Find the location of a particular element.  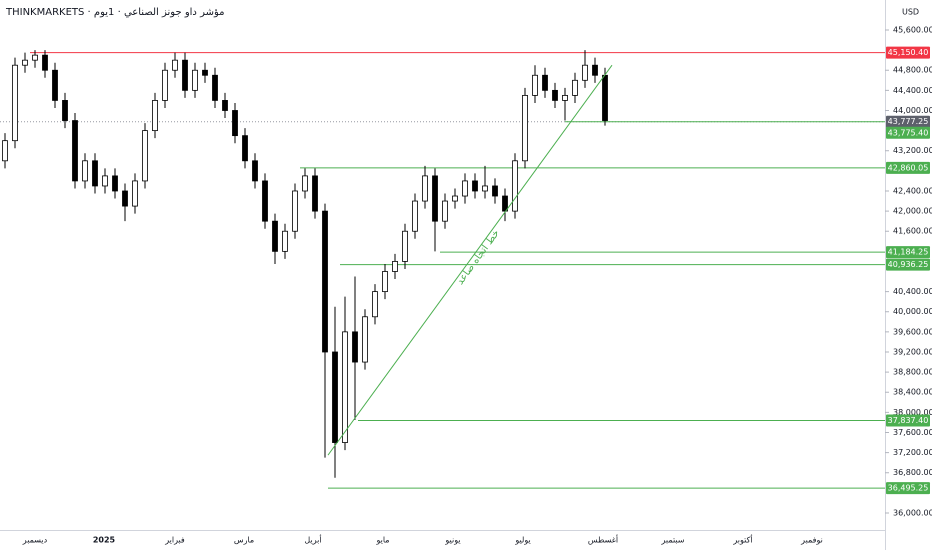

y-tick-label: 38,800.00 is located at coordinates (912, 372).